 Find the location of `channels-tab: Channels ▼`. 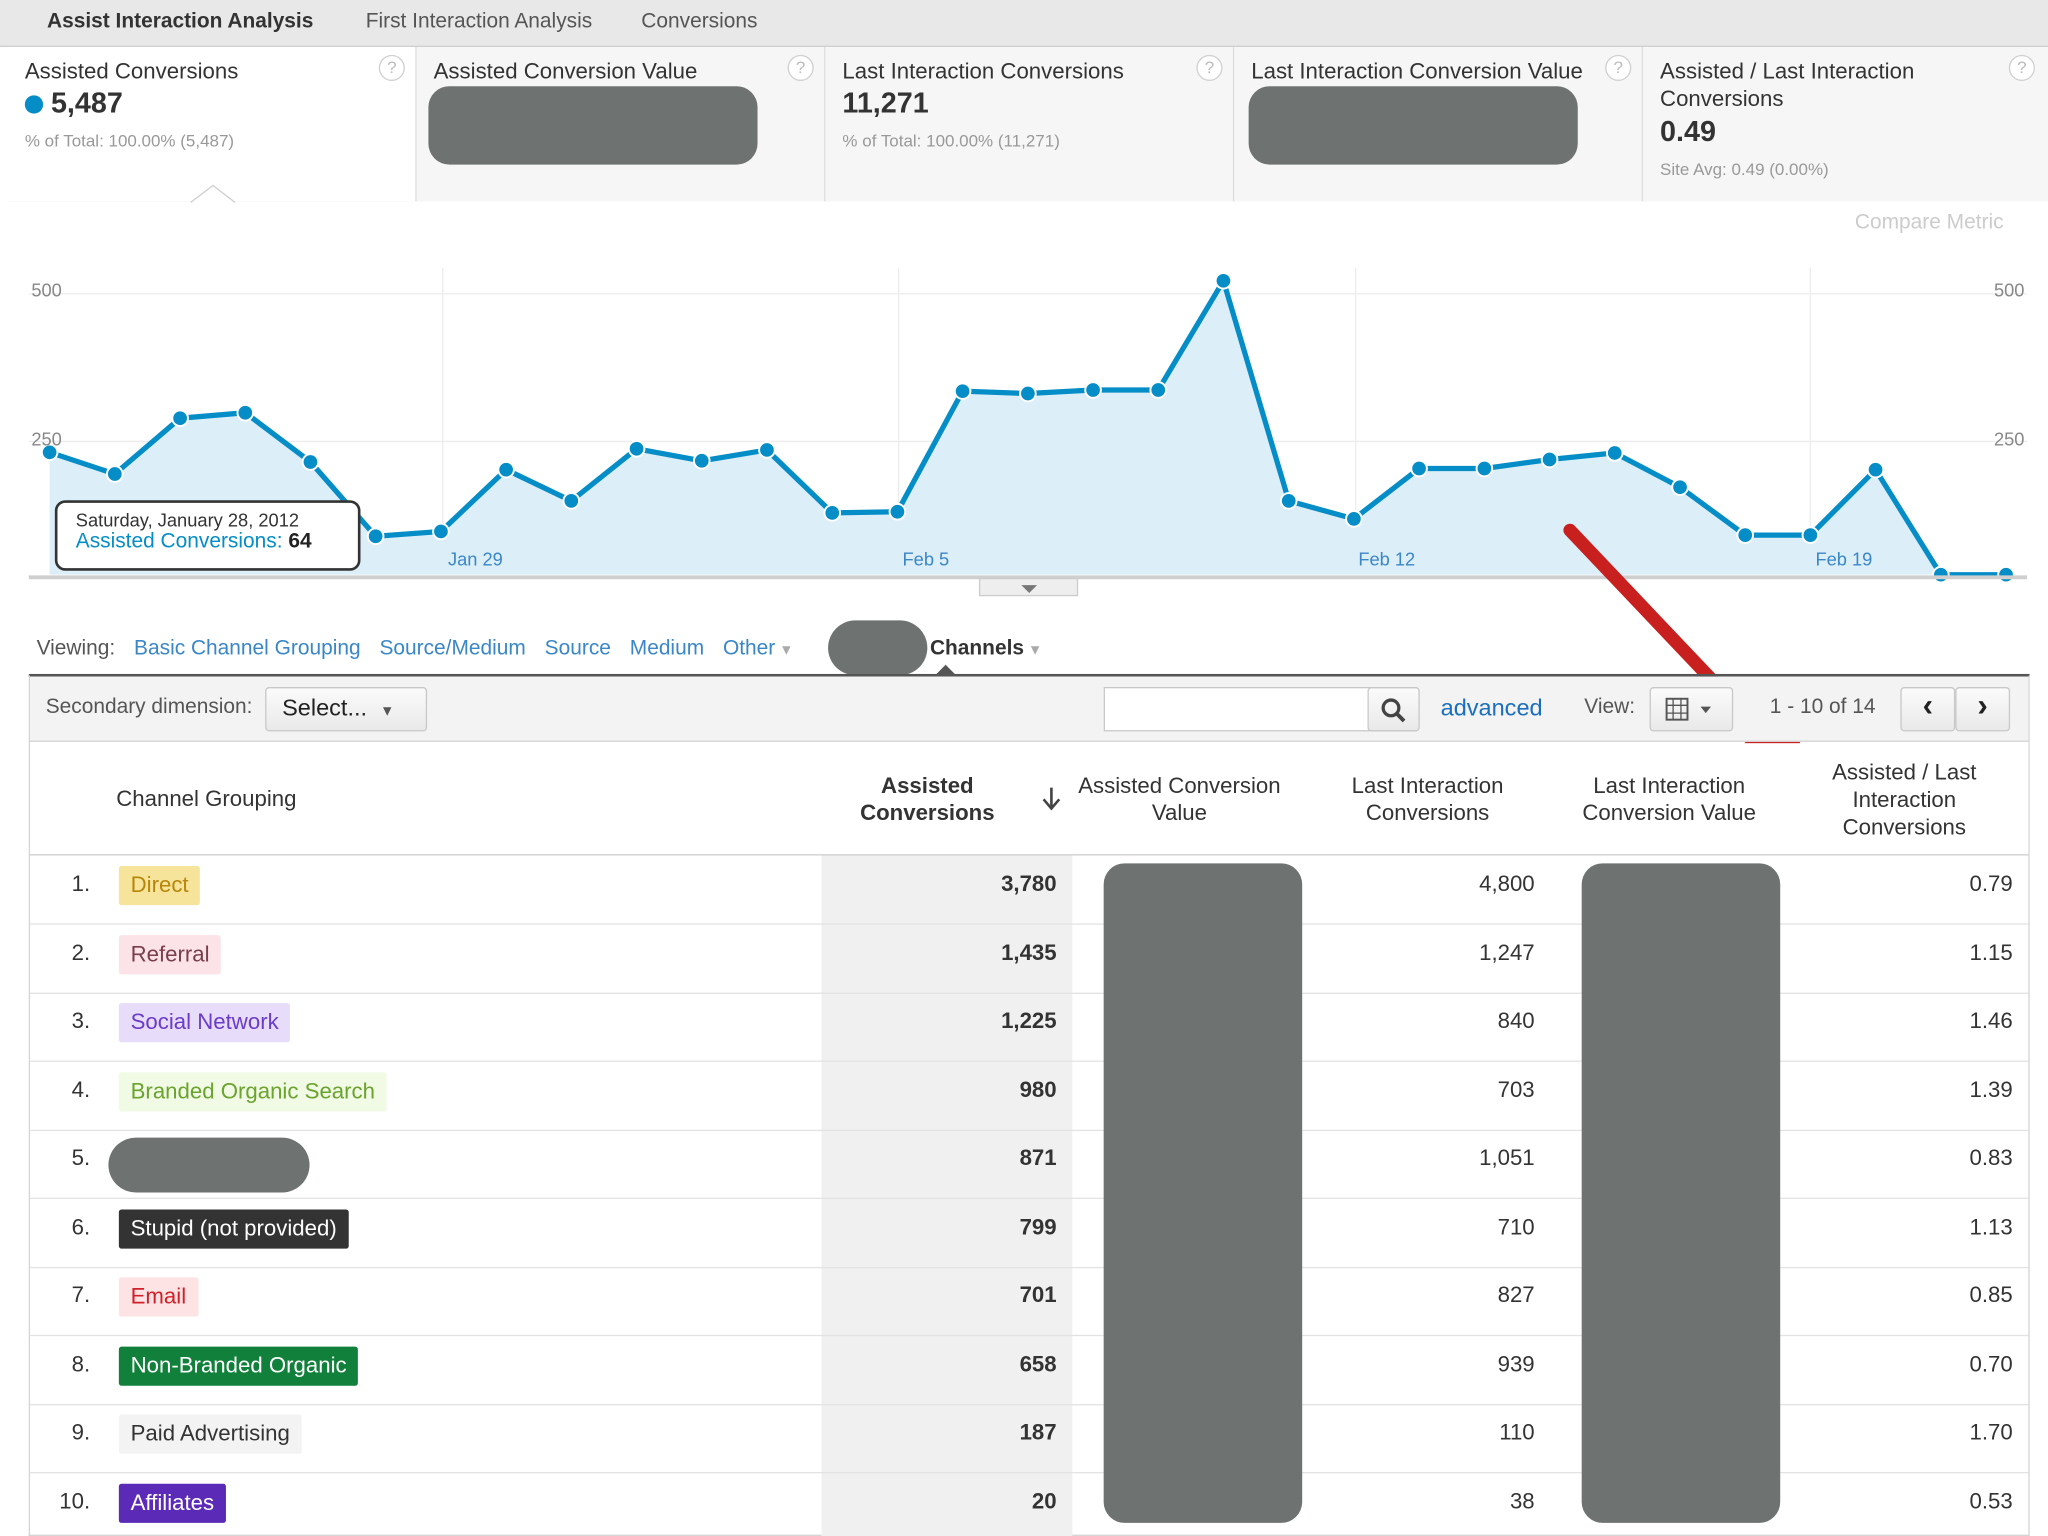

channels-tab: Channels ▼ is located at coordinates (986, 648).